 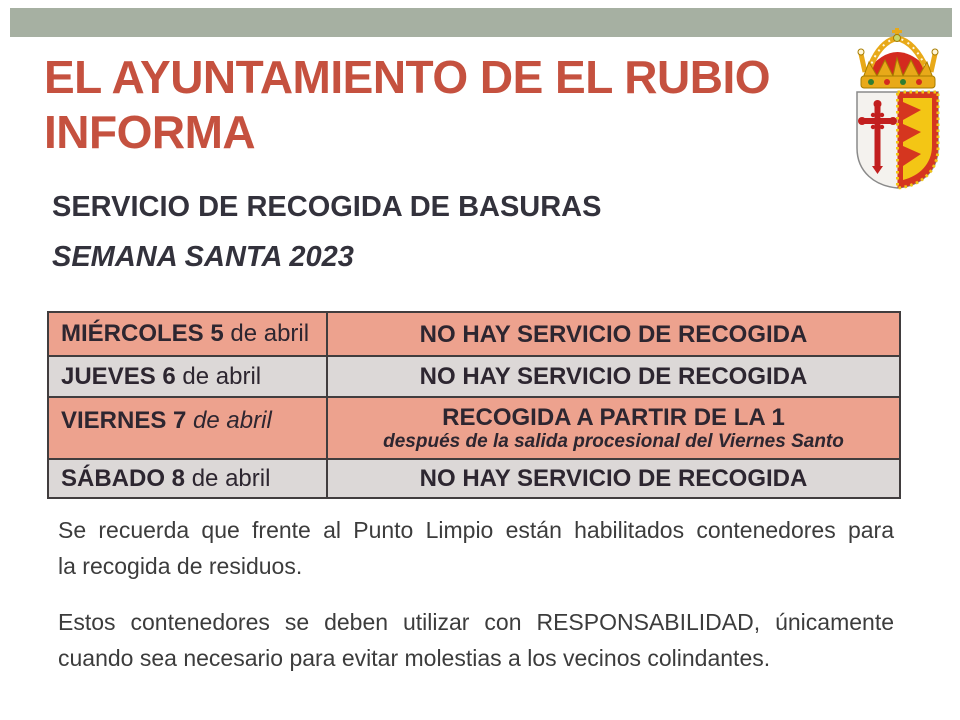 What do you see at coordinates (203, 257) in the screenshot?
I see `section-subheading: SEMANA SANTA 2023` at bounding box center [203, 257].